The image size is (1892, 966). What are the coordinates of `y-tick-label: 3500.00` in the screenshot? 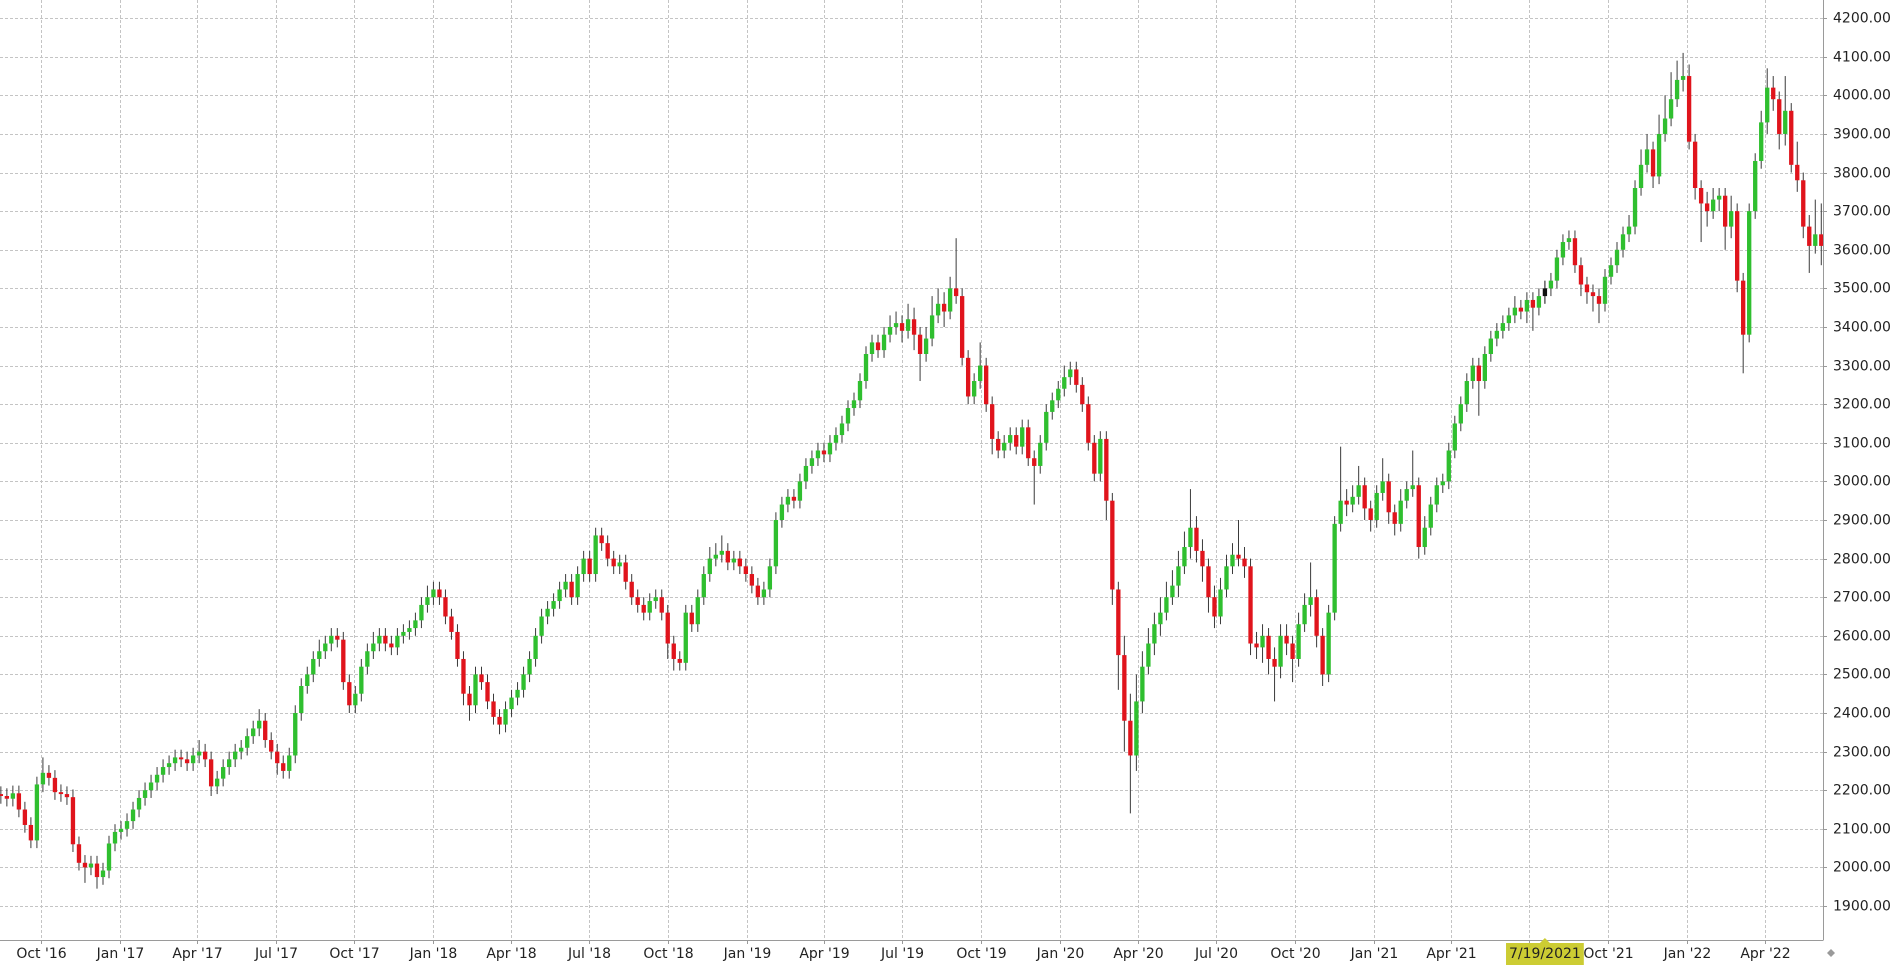 It's located at (1862, 289).